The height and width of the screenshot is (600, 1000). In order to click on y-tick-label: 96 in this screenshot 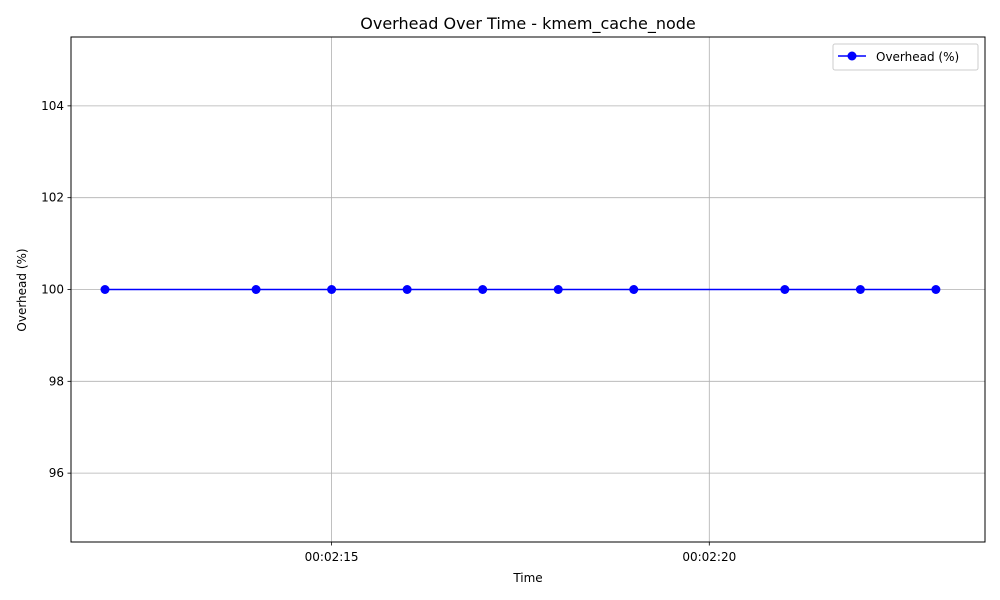, I will do `click(56, 473)`.